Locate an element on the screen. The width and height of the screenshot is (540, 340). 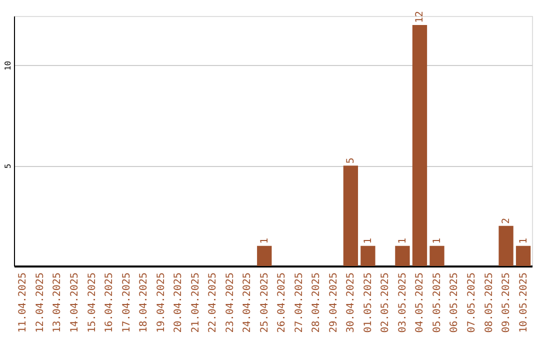
x-tick-label: 06.05.2025 is located at coordinates (454, 302).